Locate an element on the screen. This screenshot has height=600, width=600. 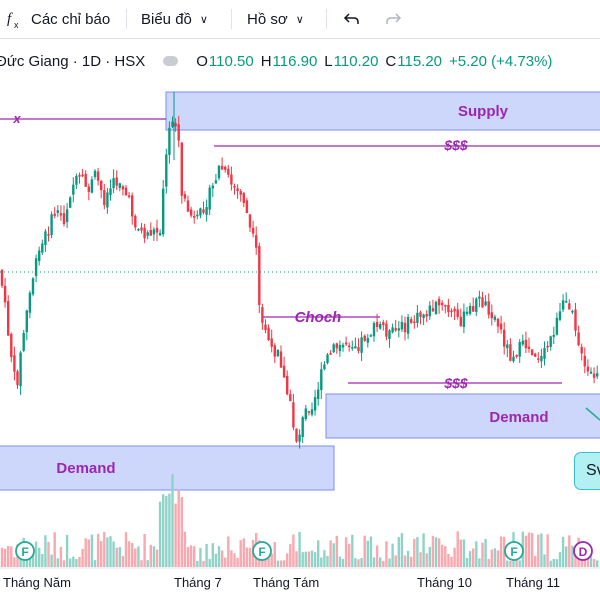
trend-line is located at coordinates (592, 414).